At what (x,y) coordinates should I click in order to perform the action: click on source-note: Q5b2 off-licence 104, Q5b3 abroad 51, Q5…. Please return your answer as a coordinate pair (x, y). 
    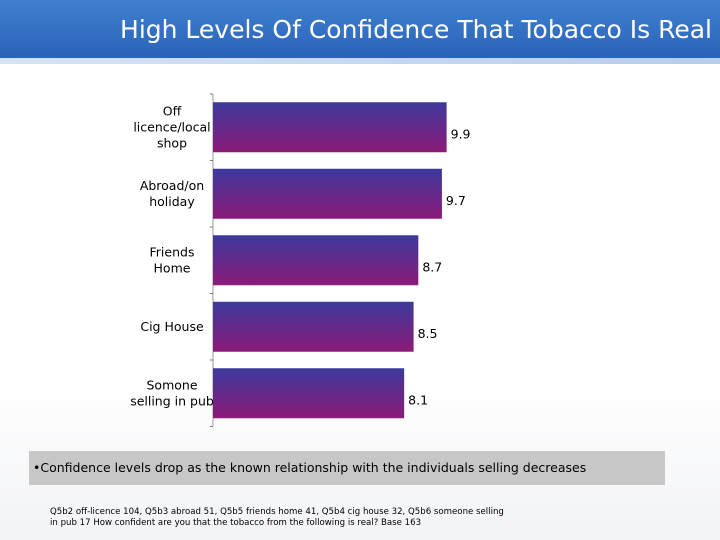
    Looking at the image, I should click on (300, 518).